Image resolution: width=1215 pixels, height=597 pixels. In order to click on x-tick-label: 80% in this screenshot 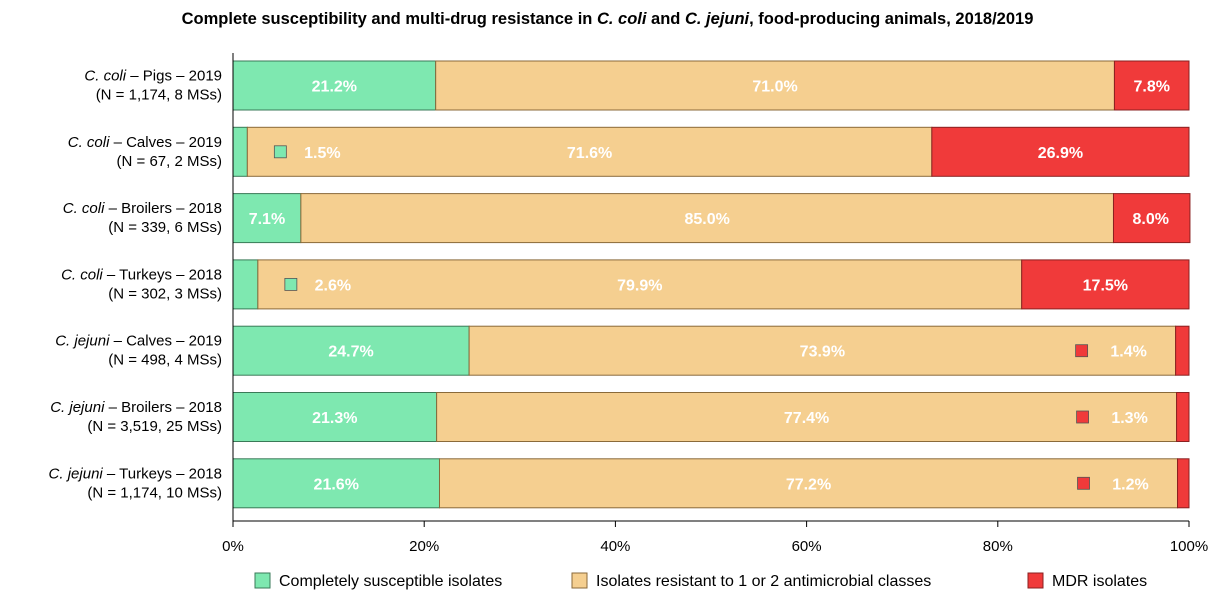, I will do `click(998, 546)`.